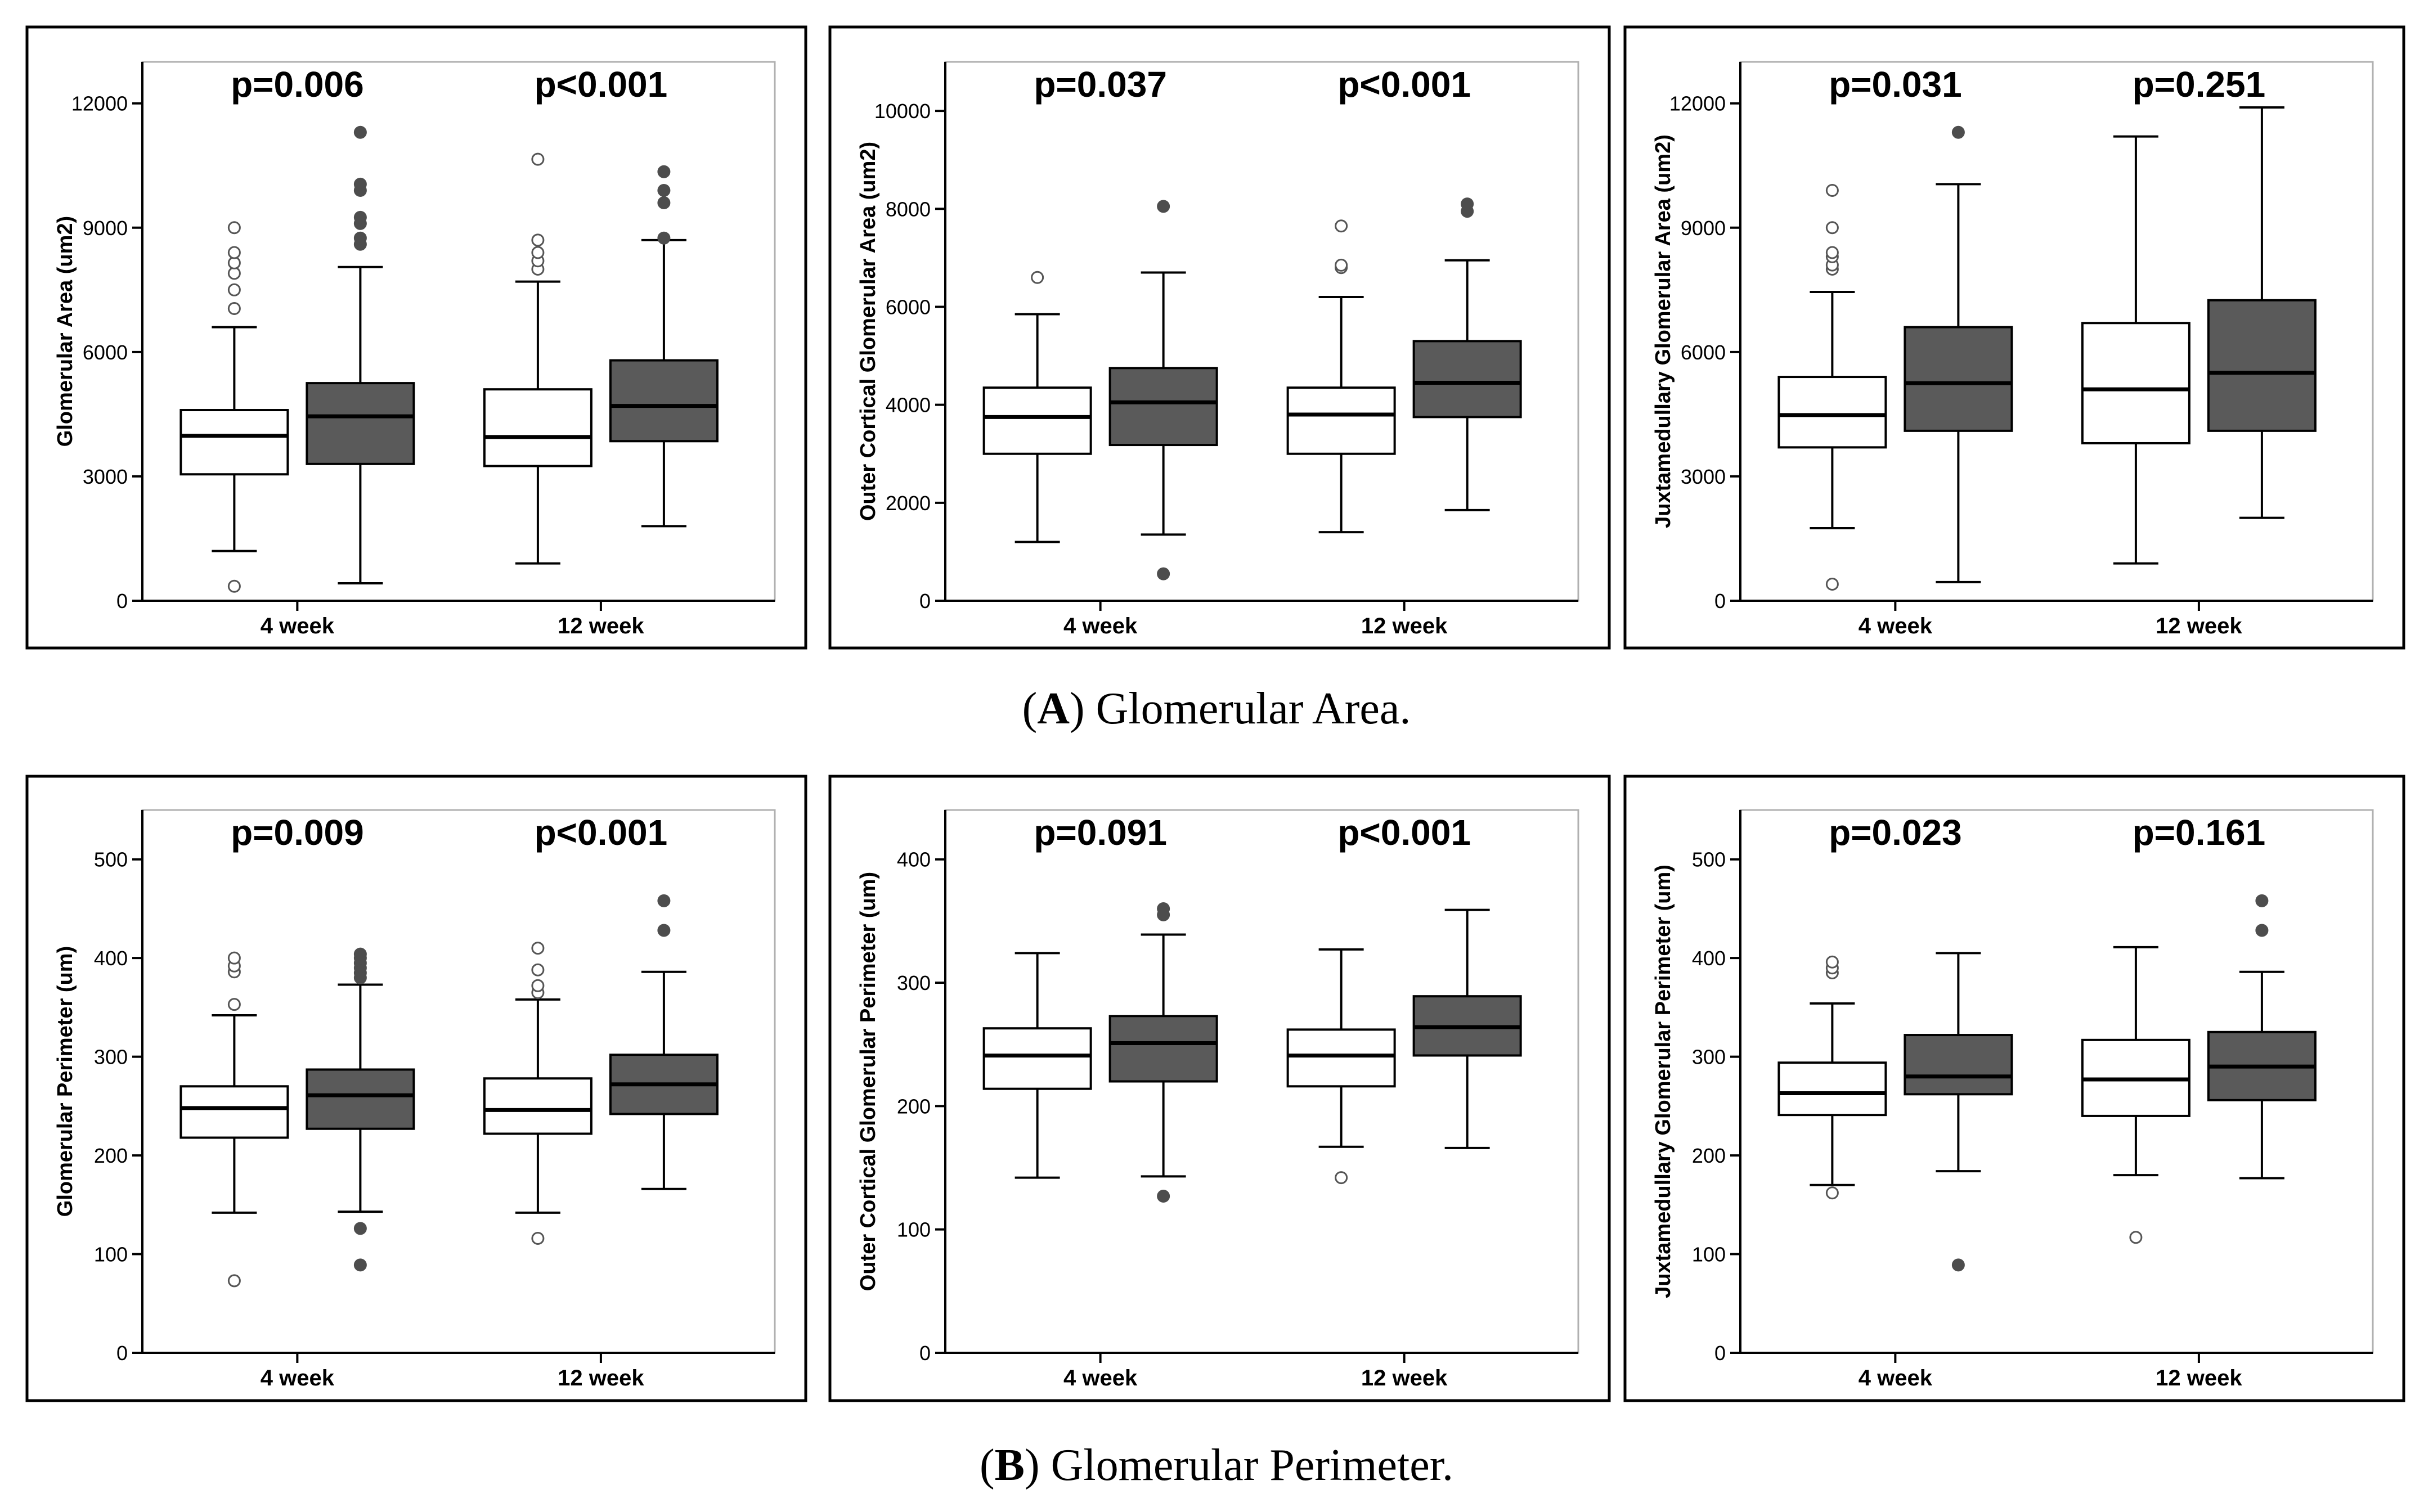 The width and height of the screenshot is (2433, 1512). I want to click on y-axis-label: Glomerular Perimeter (um), so click(65, 1081).